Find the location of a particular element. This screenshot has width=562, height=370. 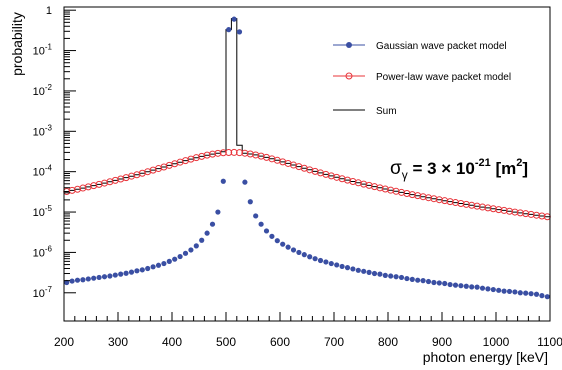

y-tick-label: 10⁻¹ is located at coordinates (43, 50).